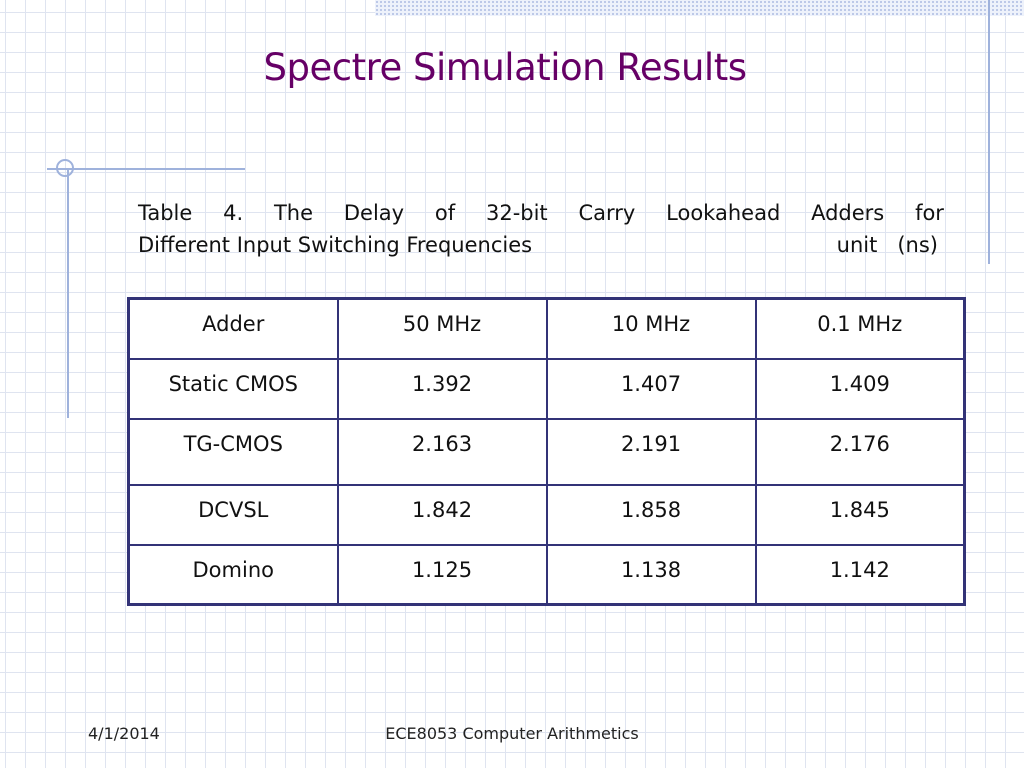  What do you see at coordinates (65, 168) in the screenshot?
I see `decorative-circle` at bounding box center [65, 168].